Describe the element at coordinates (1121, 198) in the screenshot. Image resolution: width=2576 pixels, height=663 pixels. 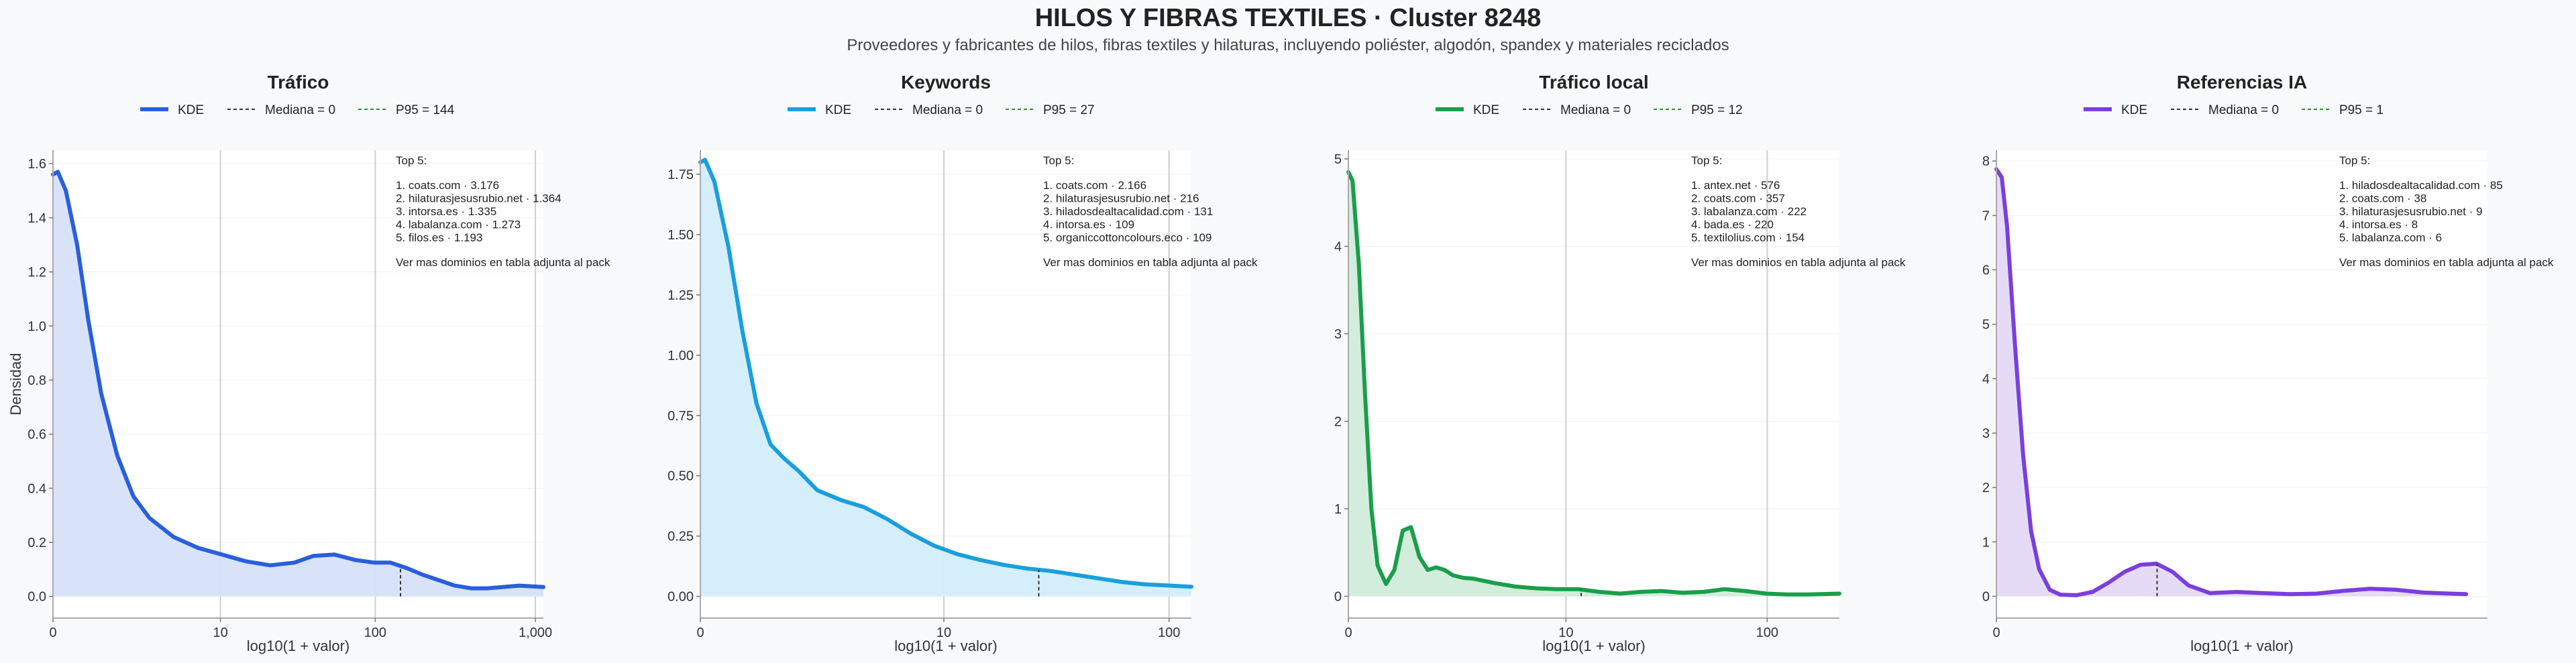
I see `top5-item: 2. hilaturasjesusrubio.net · 216` at that location.